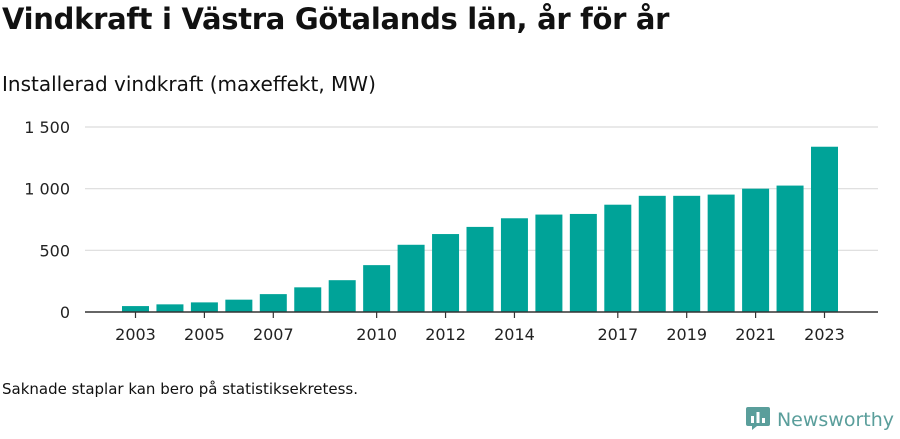  Describe the element at coordinates (549, 263) in the screenshot. I see `bar-2015` at that location.